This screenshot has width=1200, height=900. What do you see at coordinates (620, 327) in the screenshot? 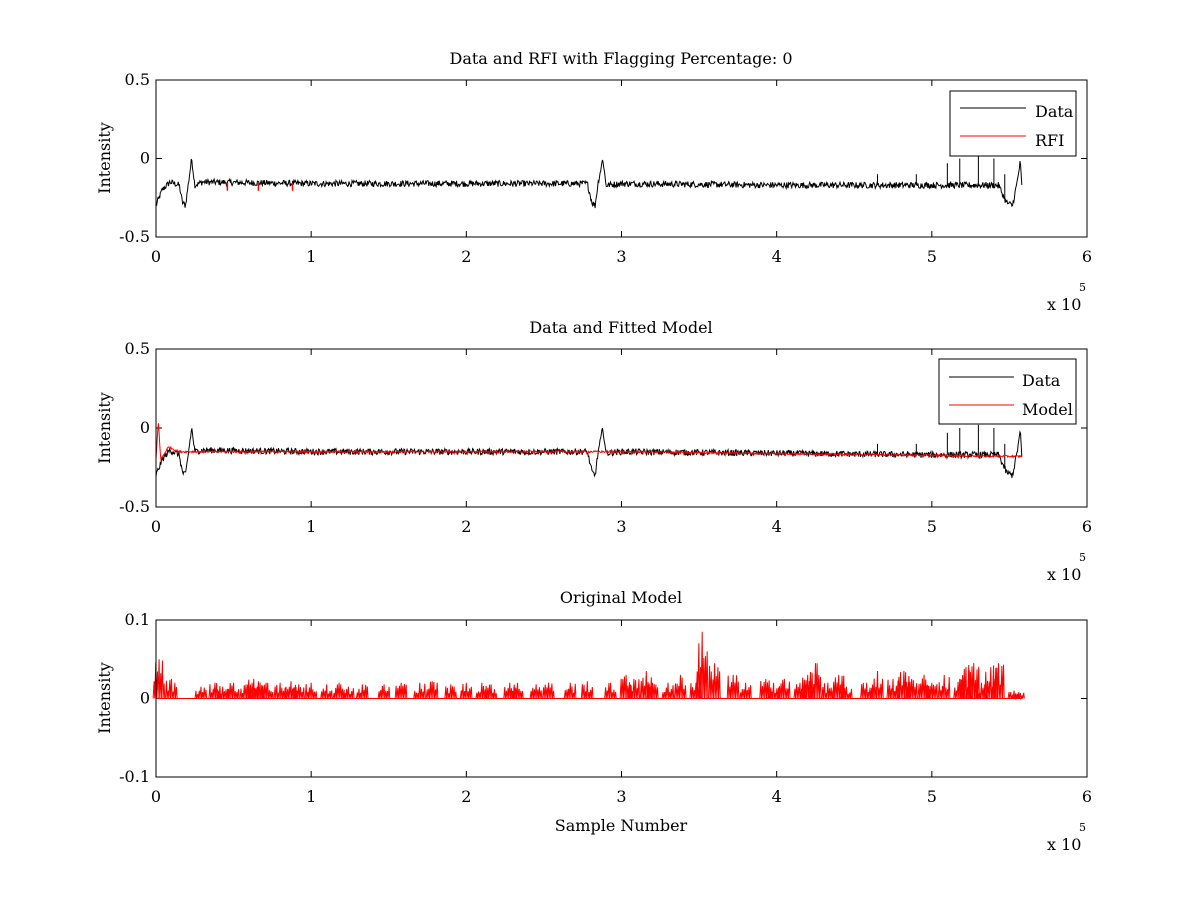
I see `panel-2-title: Data and Fitted Model` at bounding box center [620, 327].